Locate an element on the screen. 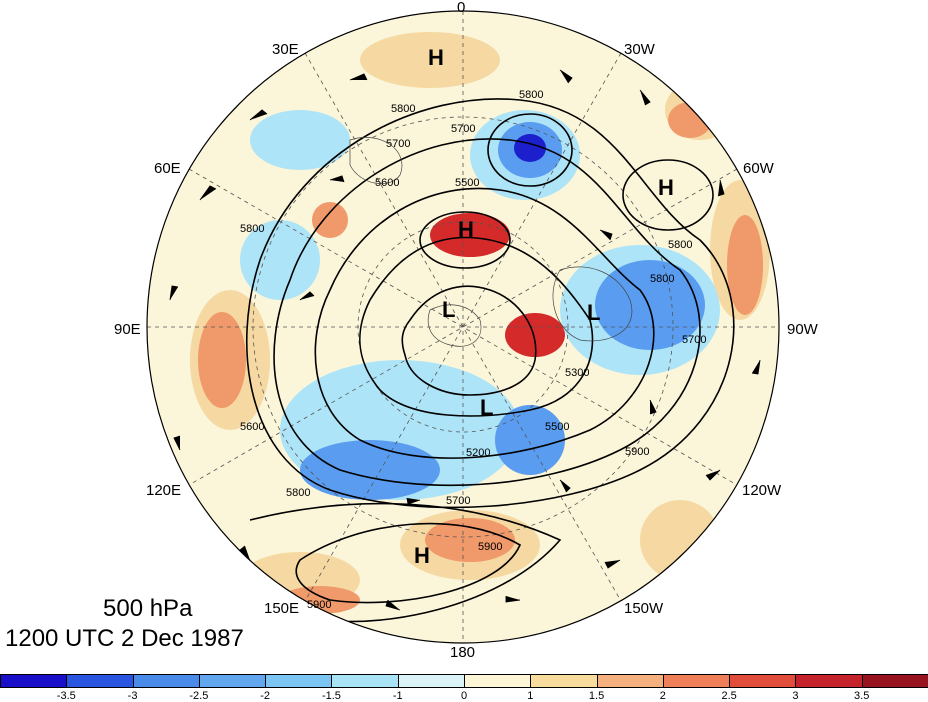 Image resolution: width=928 pixels, height=702 pixels. lon-label-120w: 120W is located at coordinates (762, 490).